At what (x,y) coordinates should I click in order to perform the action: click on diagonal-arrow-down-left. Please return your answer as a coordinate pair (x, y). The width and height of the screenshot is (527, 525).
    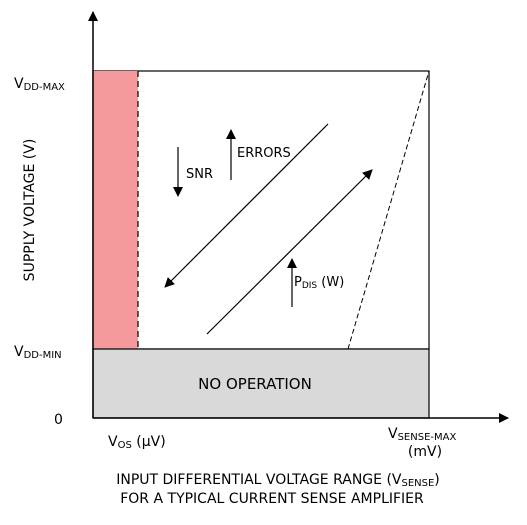
    Looking at the image, I should click on (246, 205).